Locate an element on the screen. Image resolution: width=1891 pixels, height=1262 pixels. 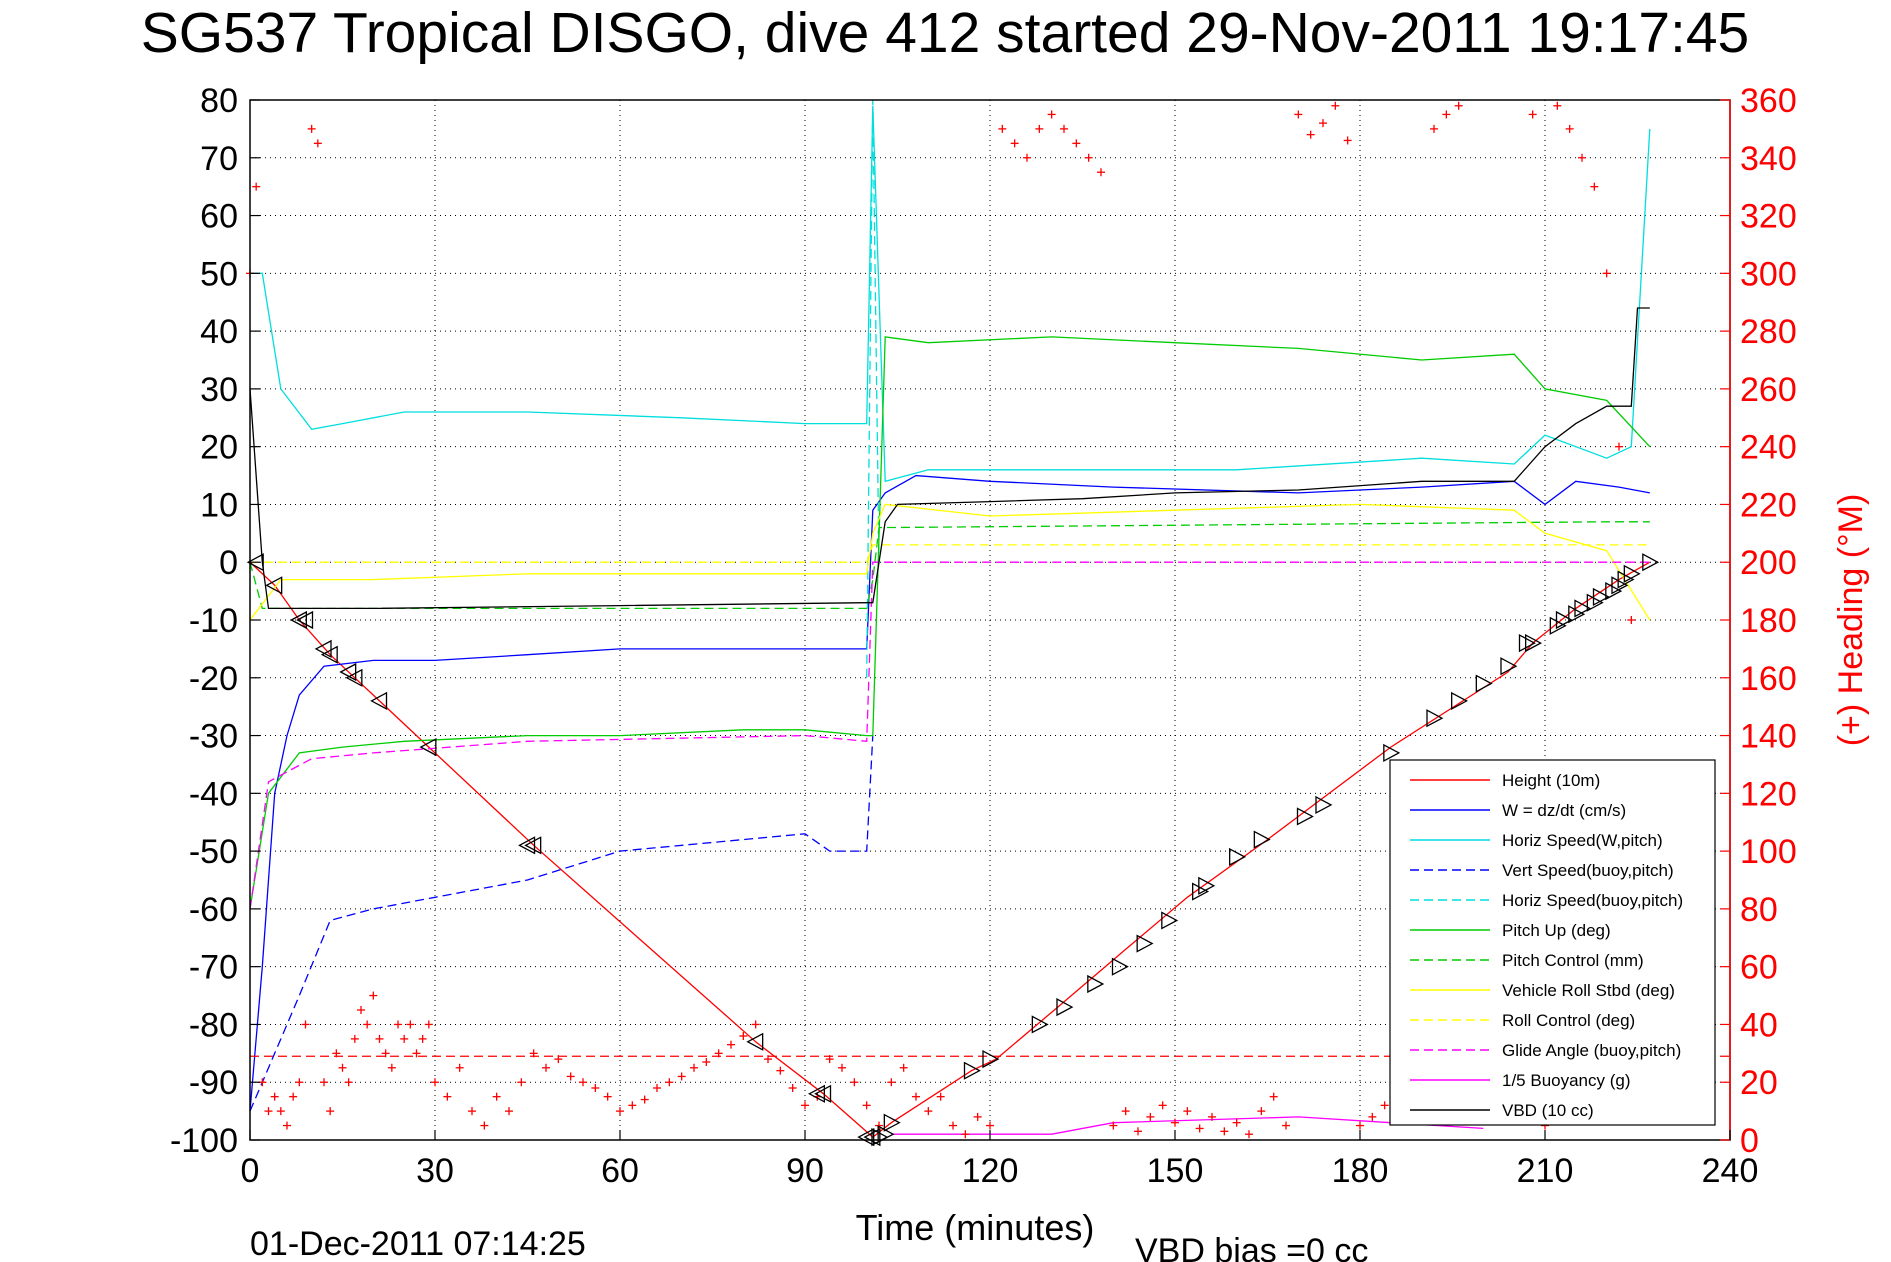
right-tick-label: 320 is located at coordinates (1768, 217).